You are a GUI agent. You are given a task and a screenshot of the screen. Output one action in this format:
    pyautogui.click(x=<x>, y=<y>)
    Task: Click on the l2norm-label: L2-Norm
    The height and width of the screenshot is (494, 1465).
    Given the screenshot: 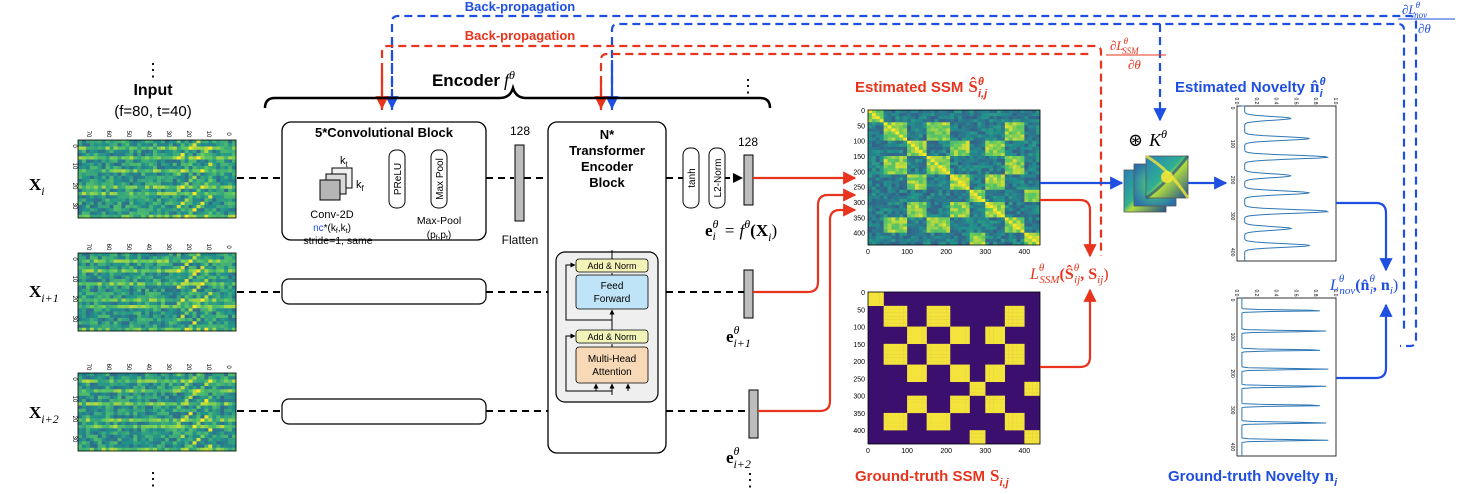 What is the action you would take?
    pyautogui.click(x=718, y=178)
    